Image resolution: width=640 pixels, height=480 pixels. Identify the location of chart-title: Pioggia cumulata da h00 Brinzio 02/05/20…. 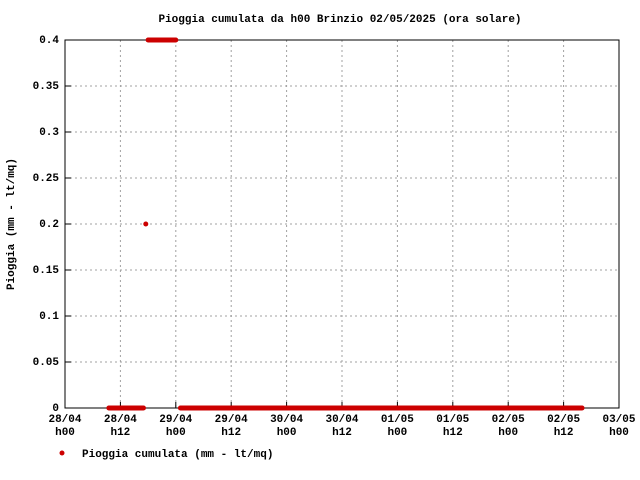
(339, 20).